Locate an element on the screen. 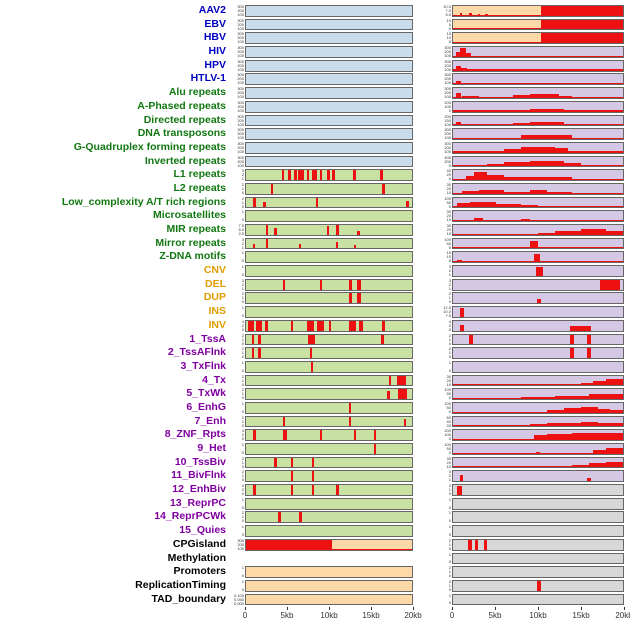  y-tick-label: 0.100 is located at coordinates (238, 595).